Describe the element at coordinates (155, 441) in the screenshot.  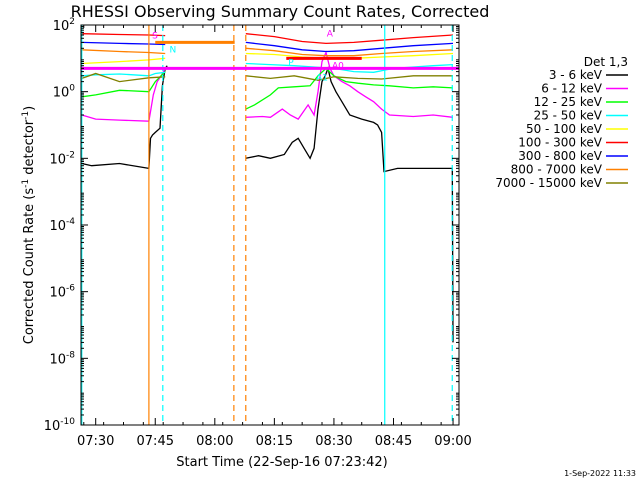
I see `x-tick-label-1: 07:45` at that location.